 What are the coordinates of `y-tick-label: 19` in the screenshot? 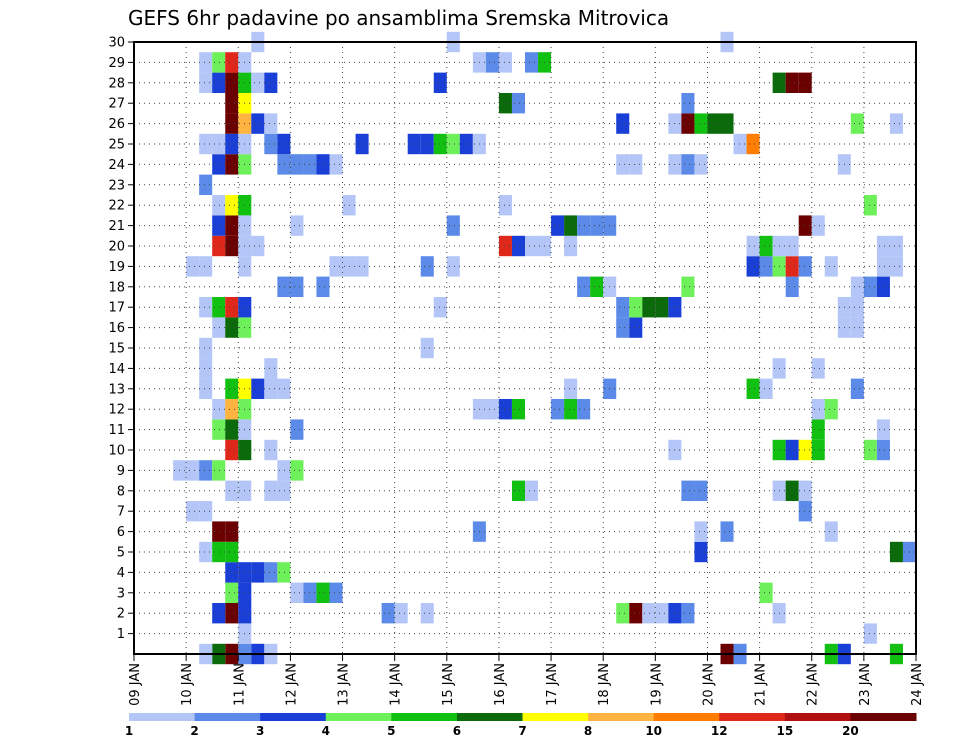 It's located at (116, 267).